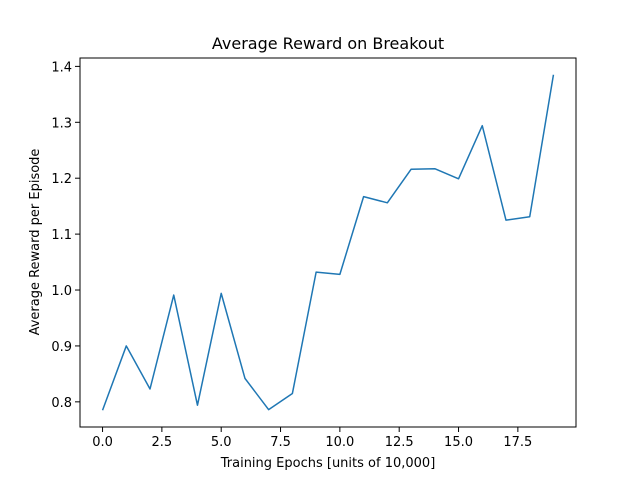  What do you see at coordinates (517, 442) in the screenshot?
I see `x-tick-label: 17.5` at bounding box center [517, 442].